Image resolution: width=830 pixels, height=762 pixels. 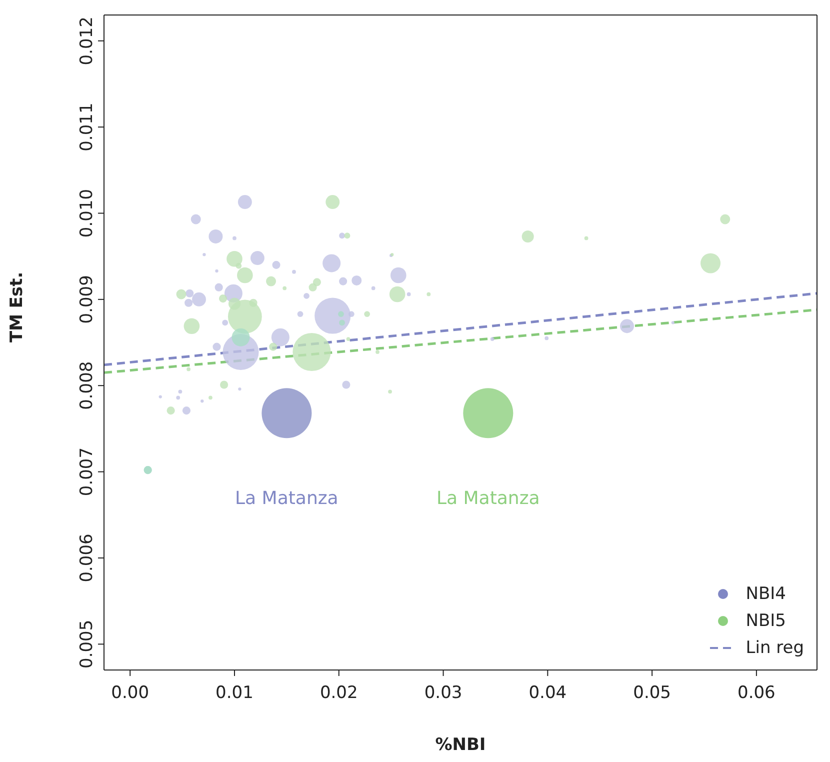 I want to click on y-tick-label: 0.009, so click(x=87, y=299).